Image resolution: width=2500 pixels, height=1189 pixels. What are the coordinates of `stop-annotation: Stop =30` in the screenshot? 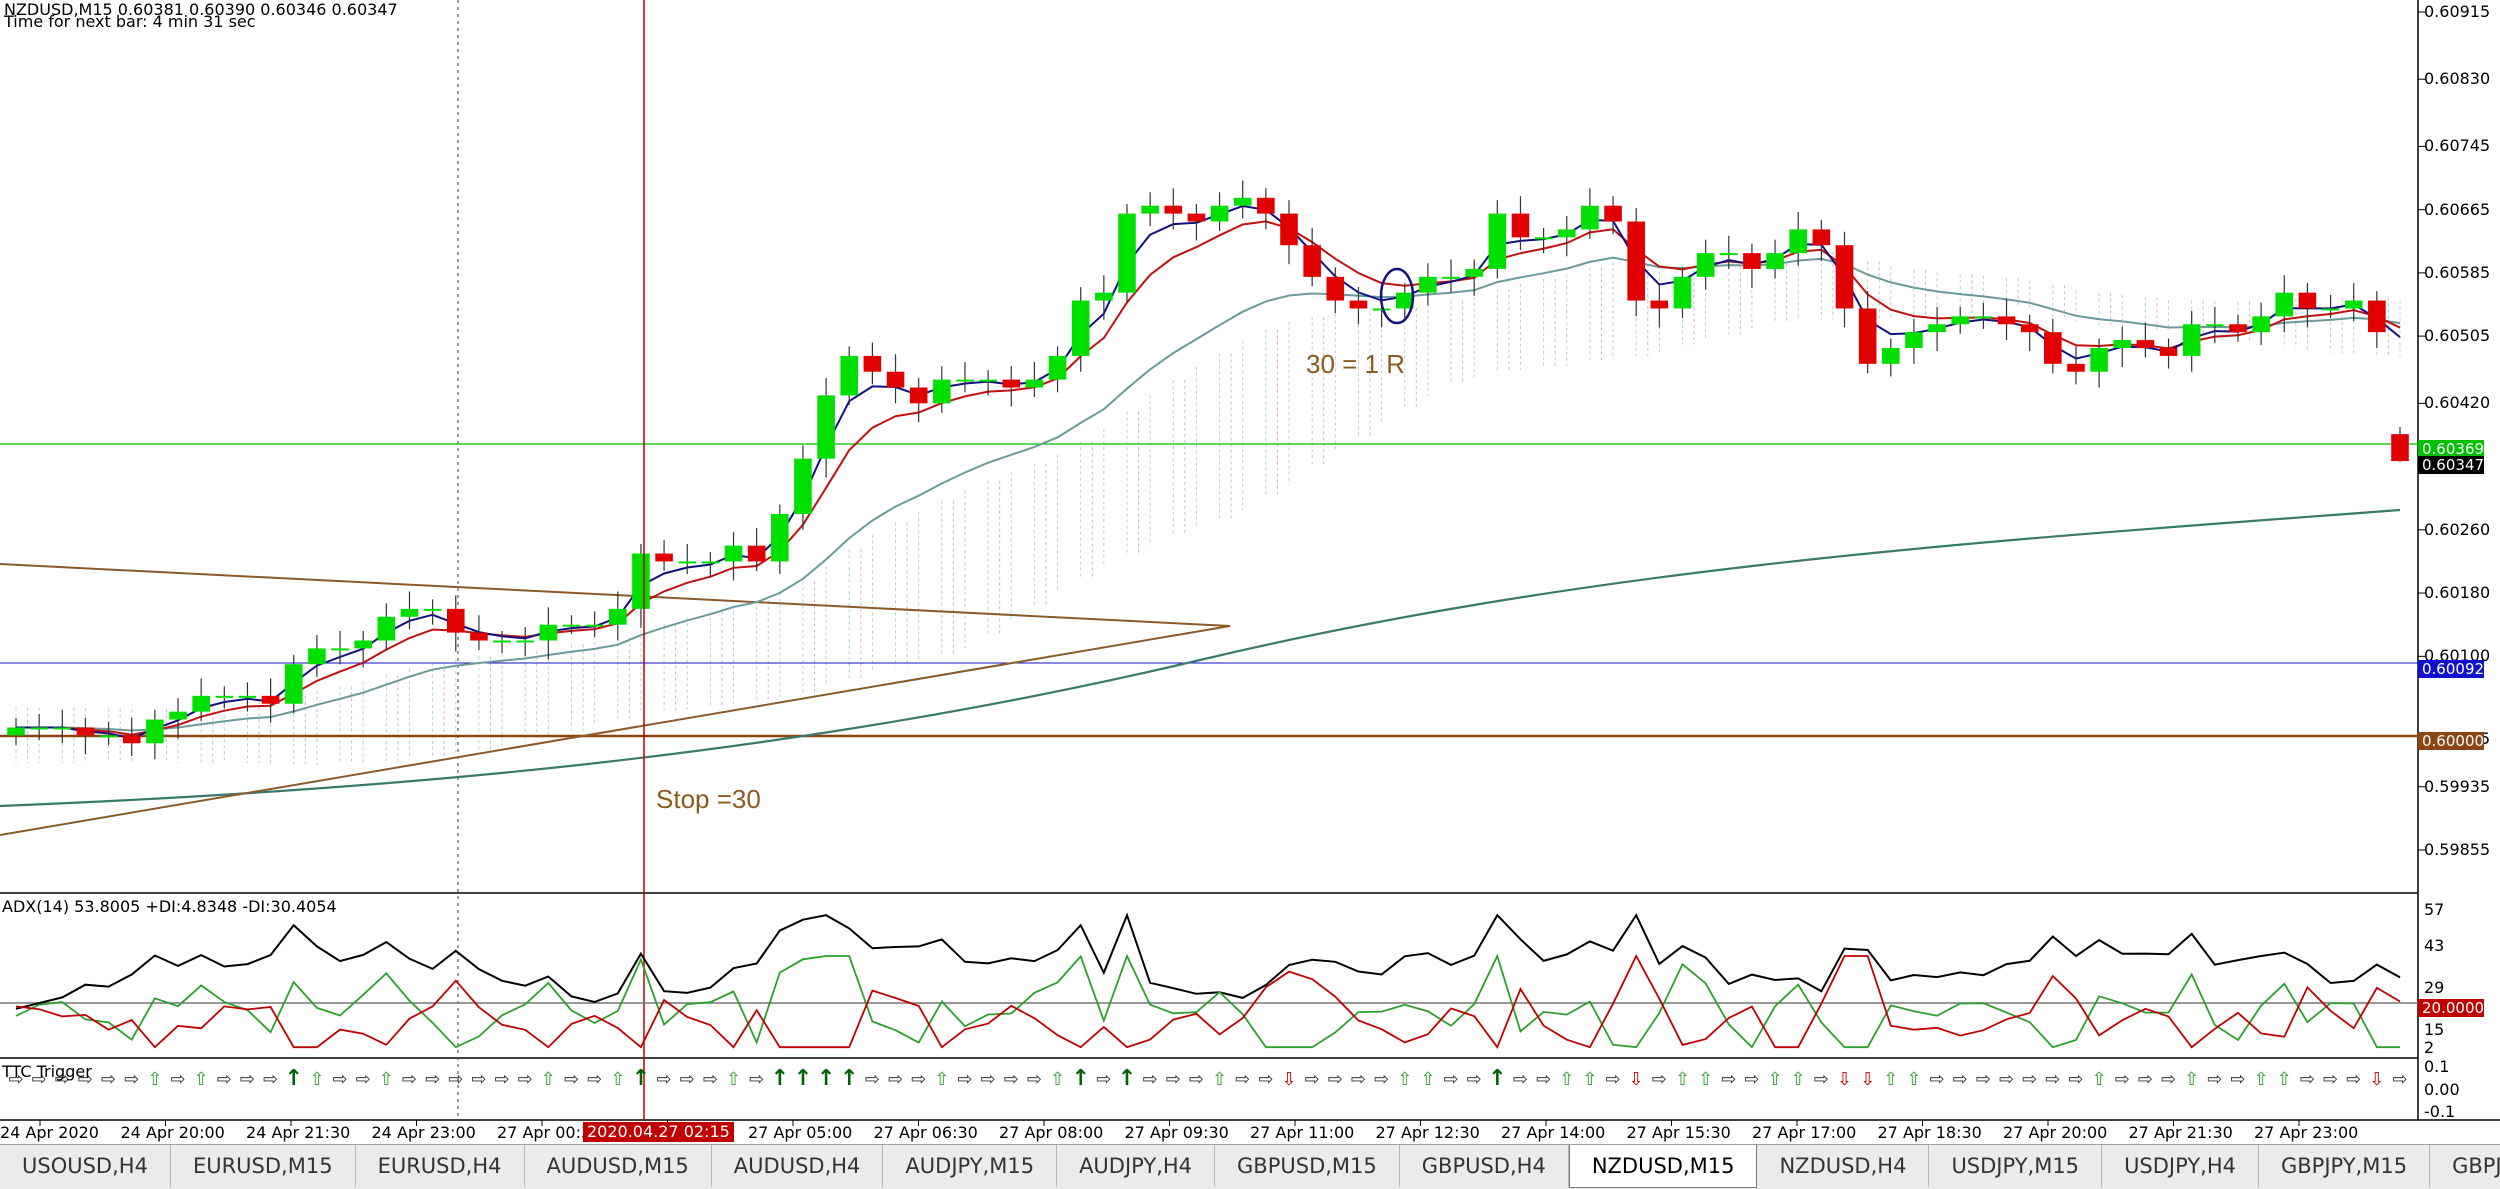 It's located at (708, 799).